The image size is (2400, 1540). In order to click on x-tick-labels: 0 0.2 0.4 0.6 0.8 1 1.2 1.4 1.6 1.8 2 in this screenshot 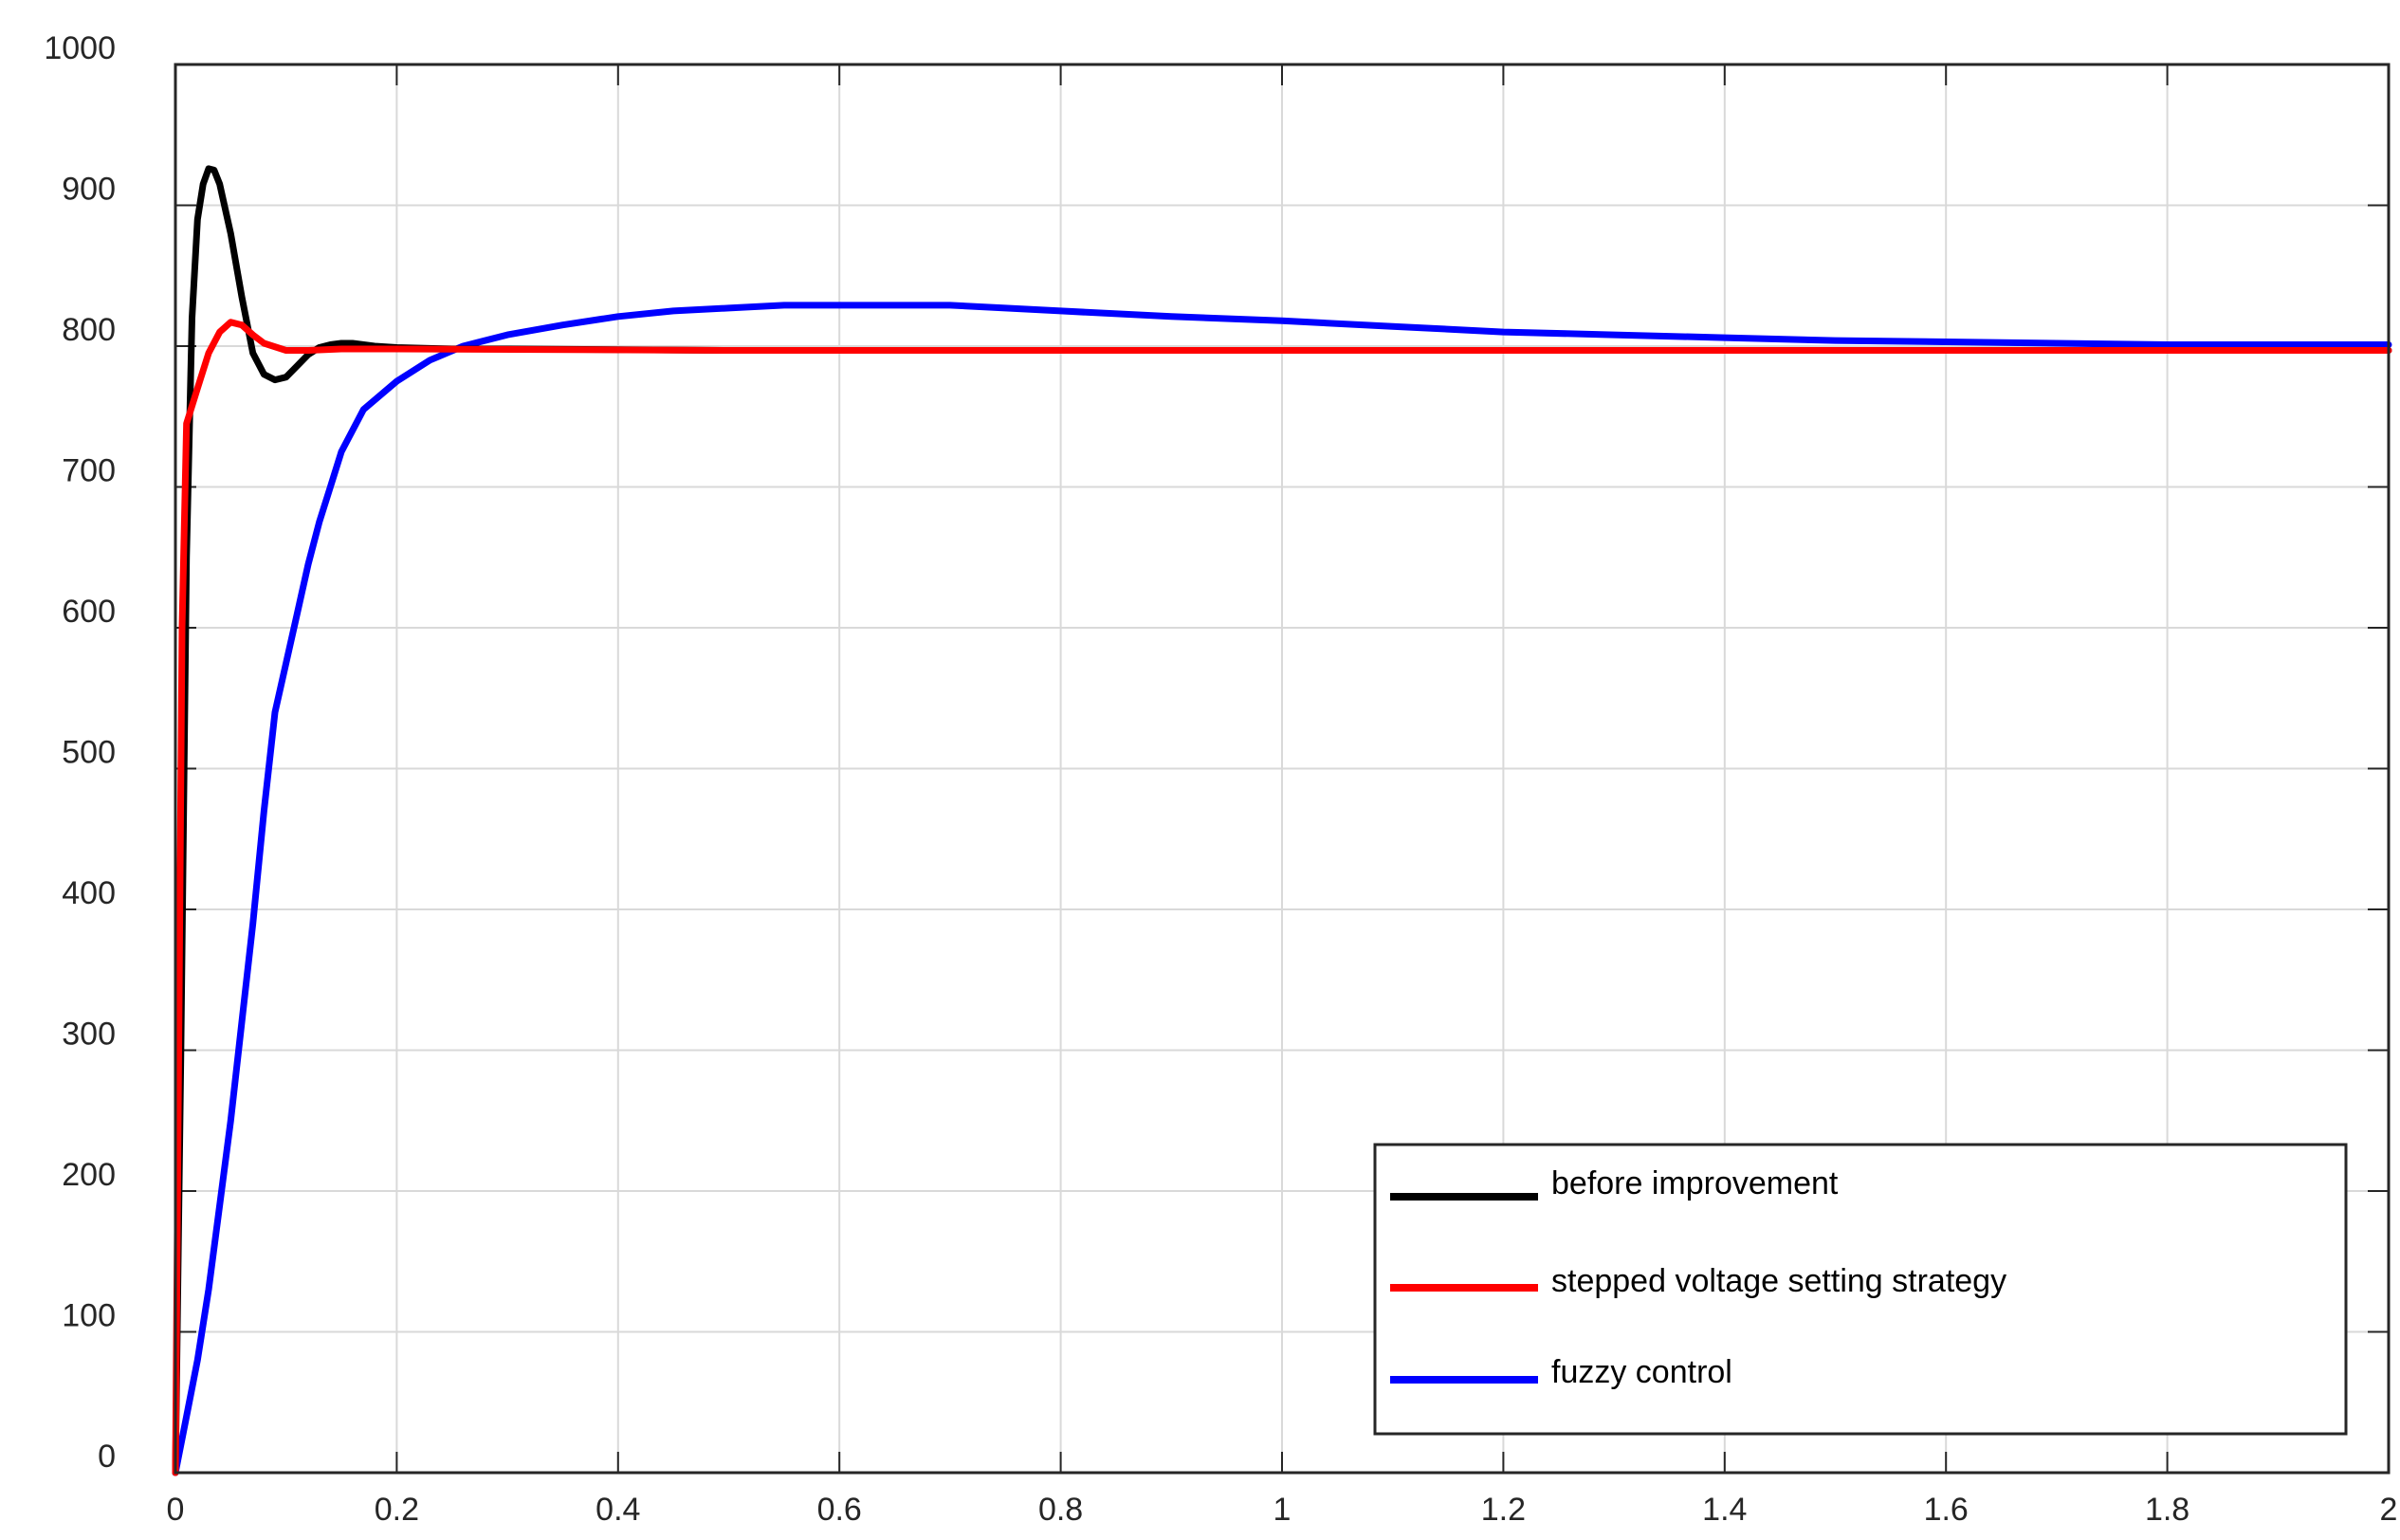, I will do `click(1283, 1510)`.